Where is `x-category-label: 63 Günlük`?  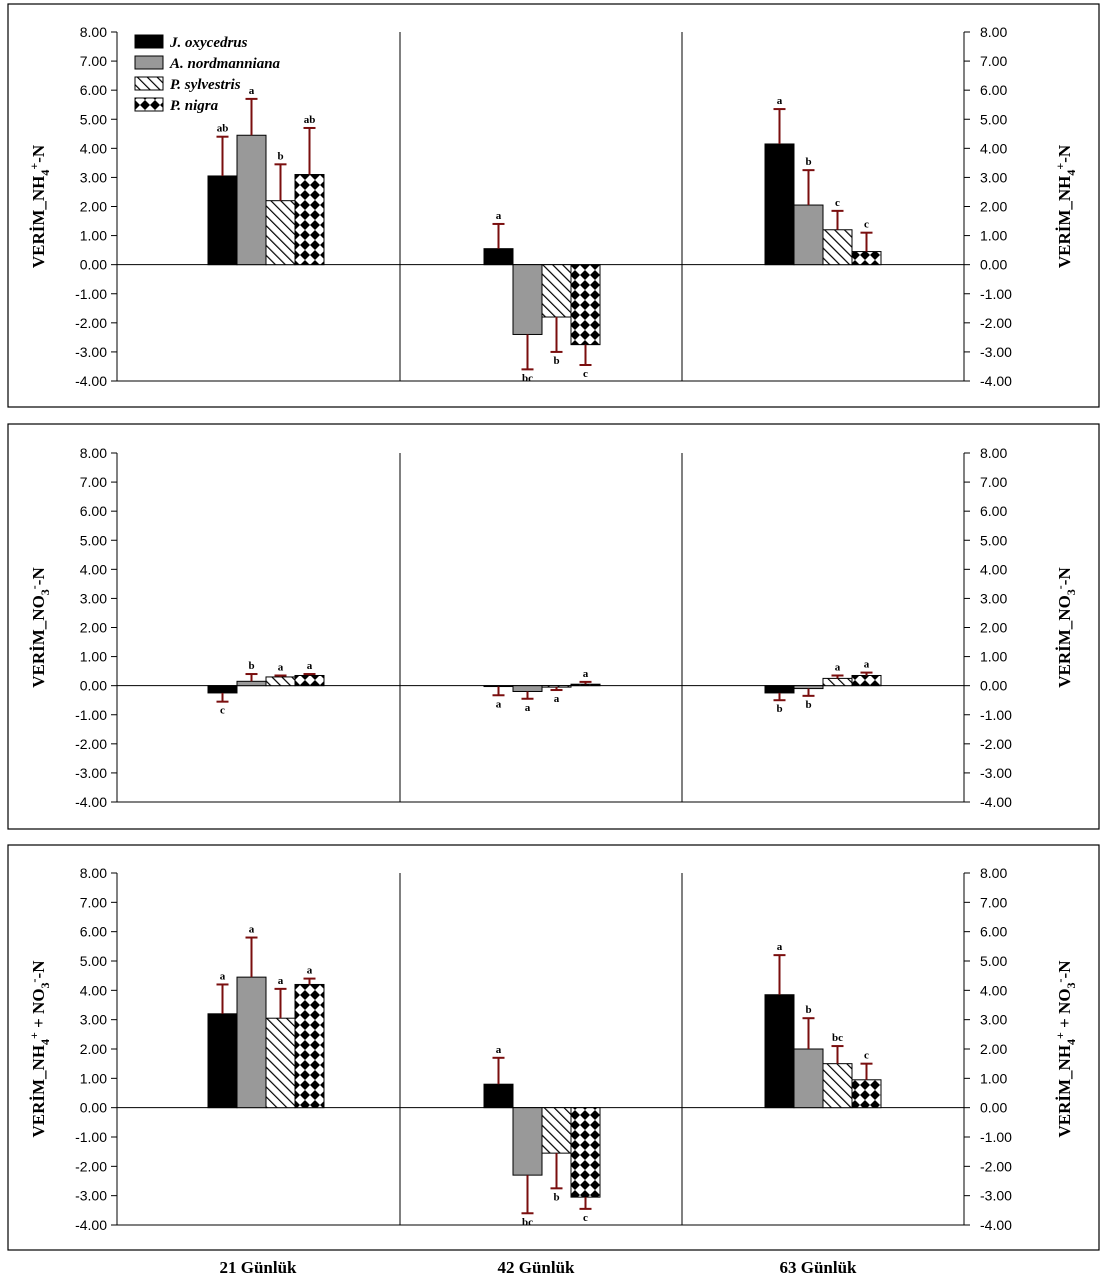 x-category-label: 63 Günlük is located at coordinates (818, 1267).